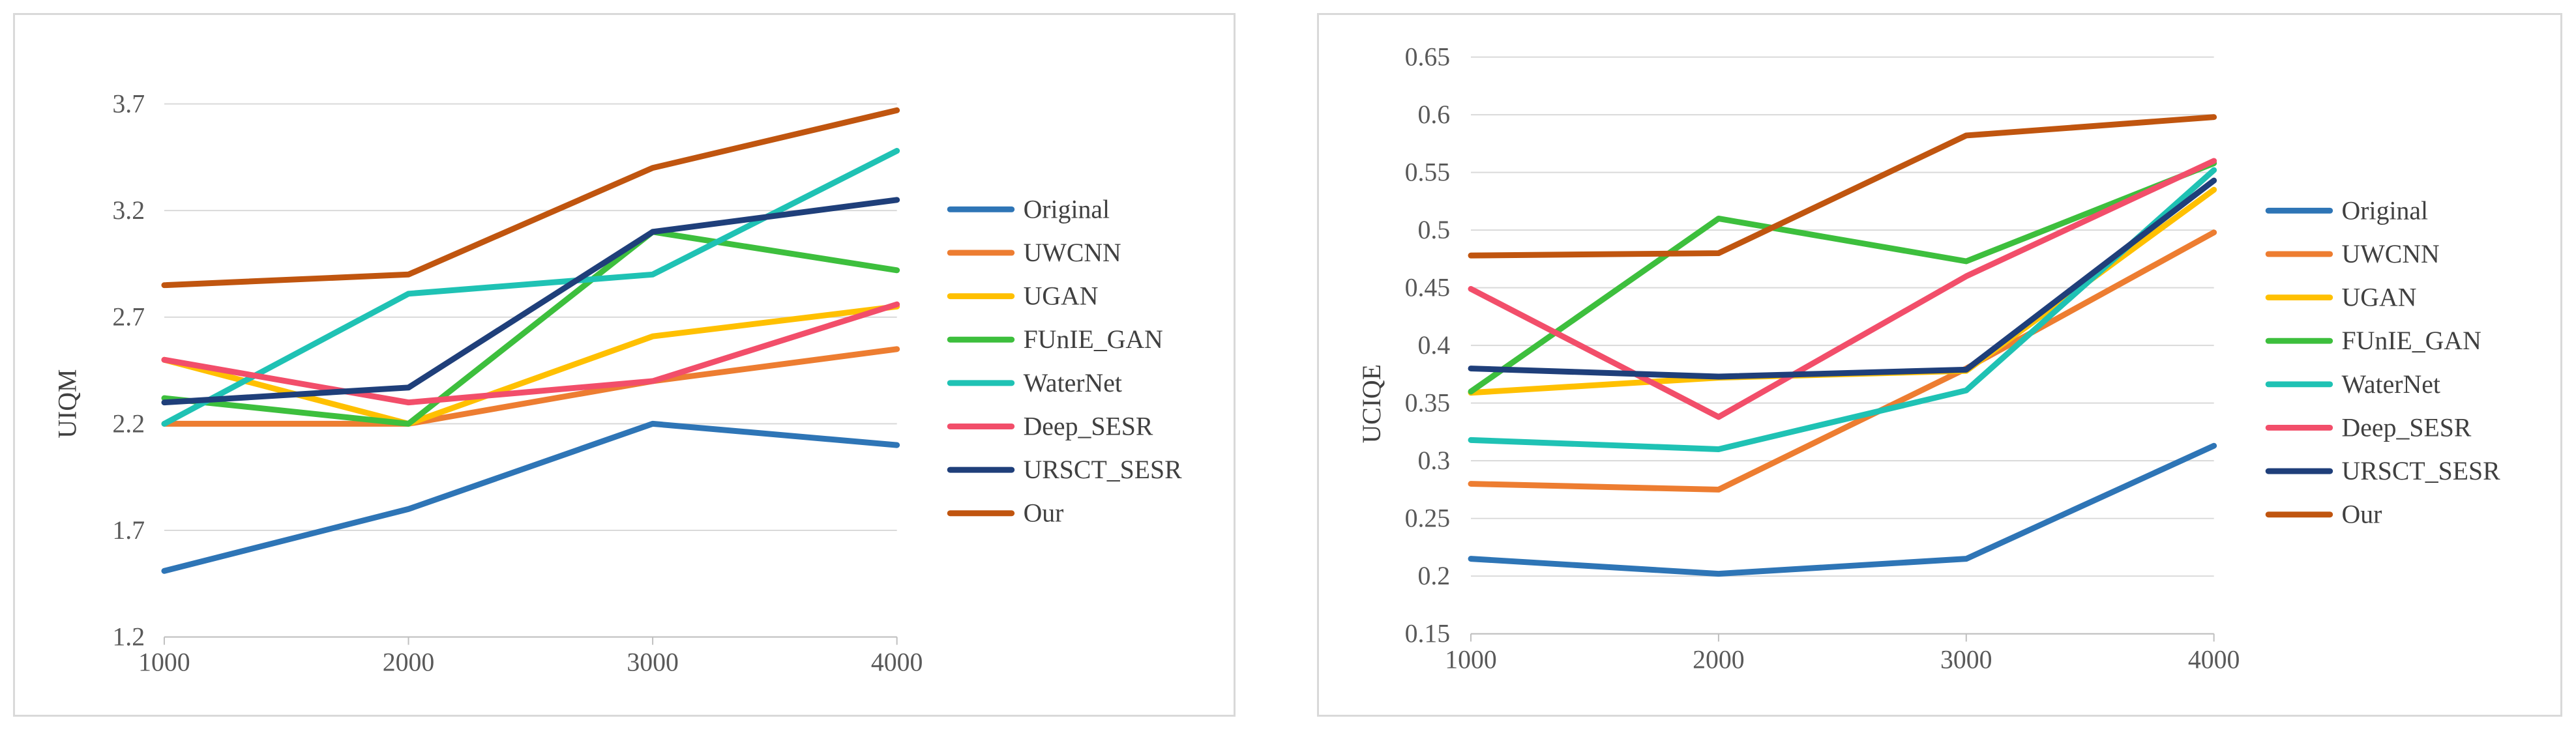 The height and width of the screenshot is (733, 2576). I want to click on uiqm-series-line-ursct-sesr, so click(530, 301).